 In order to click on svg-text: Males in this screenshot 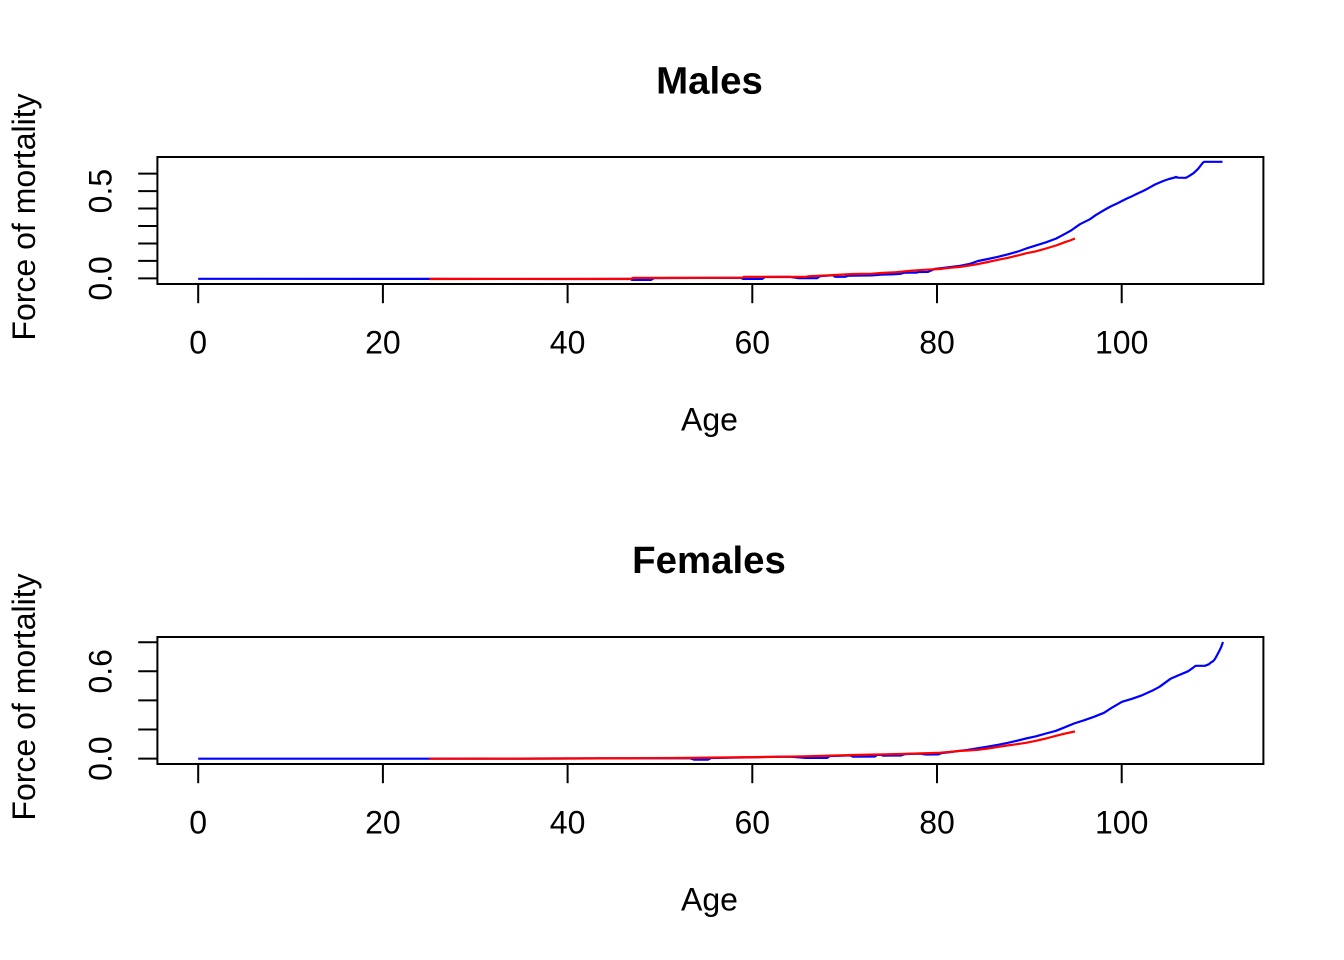, I will do `click(709, 81)`.